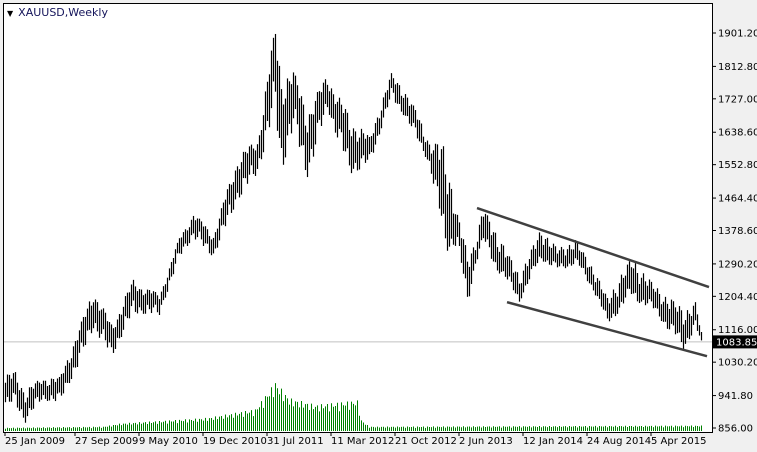 This screenshot has height=452, width=757. Describe the element at coordinates (295, 441) in the screenshot. I see `time-tick-label: 31 Jul 2011` at that location.